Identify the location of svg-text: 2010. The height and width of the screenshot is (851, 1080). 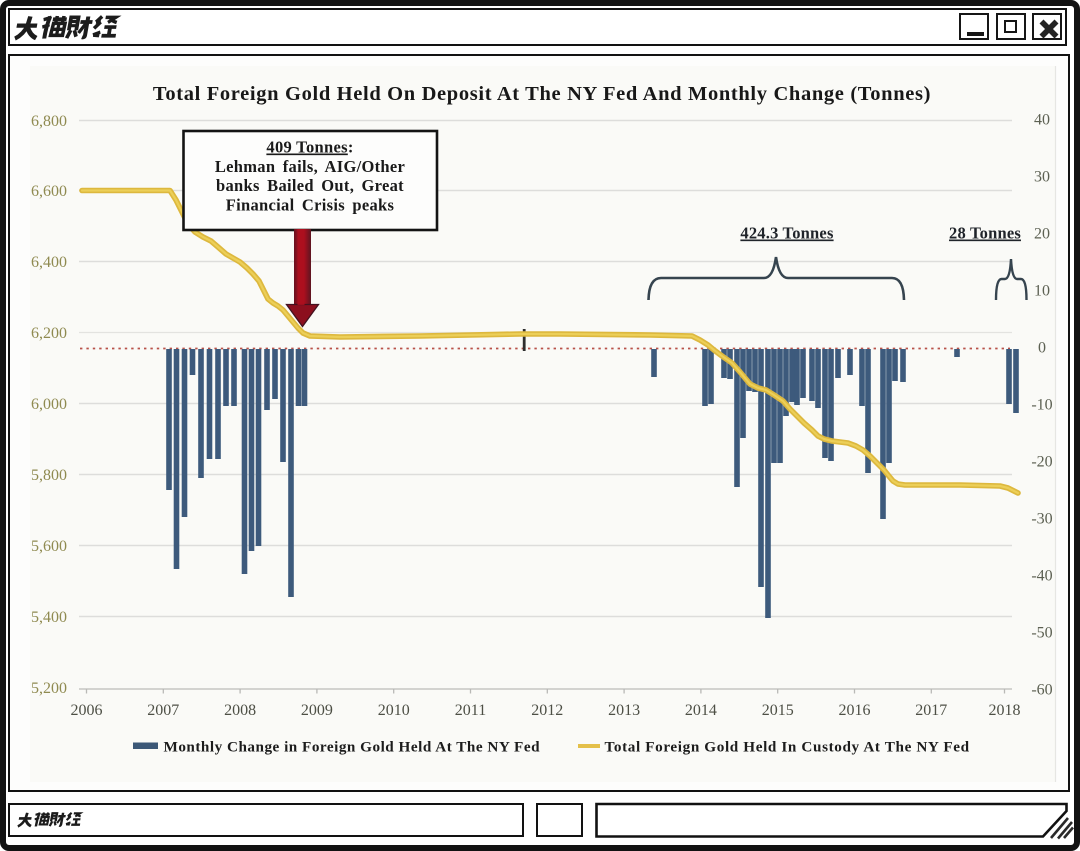
(394, 710).